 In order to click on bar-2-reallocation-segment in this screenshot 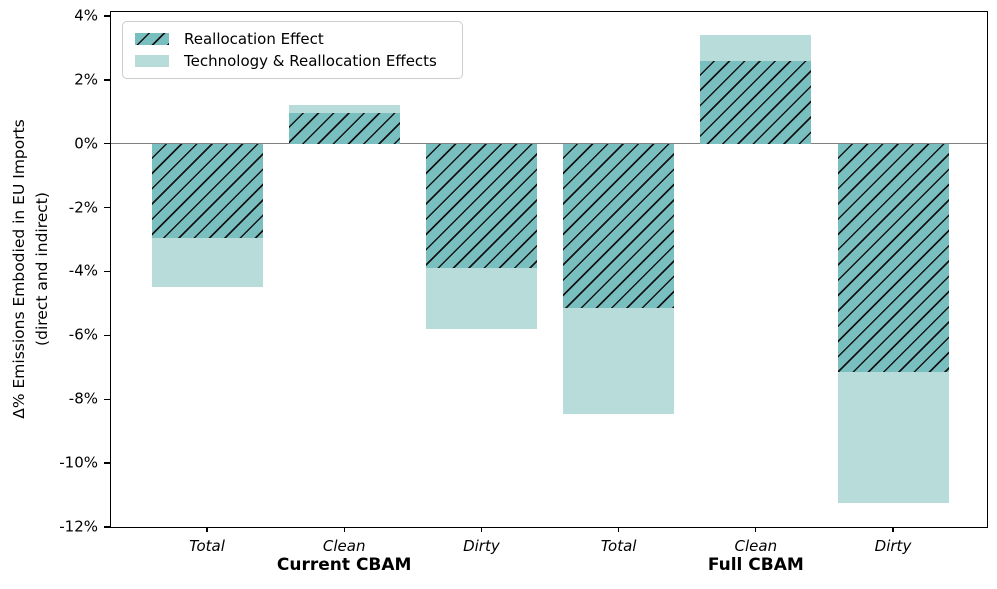, I will do `click(344, 128)`.